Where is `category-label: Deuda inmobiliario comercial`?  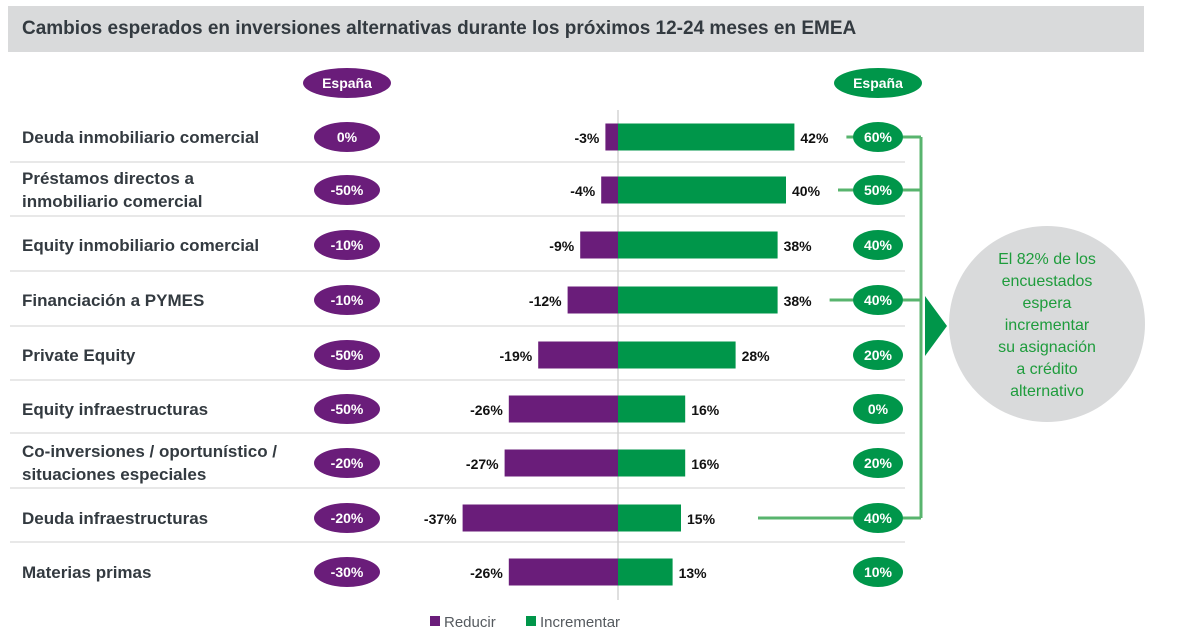
category-label: Deuda inmobiliario comercial is located at coordinates (140, 137).